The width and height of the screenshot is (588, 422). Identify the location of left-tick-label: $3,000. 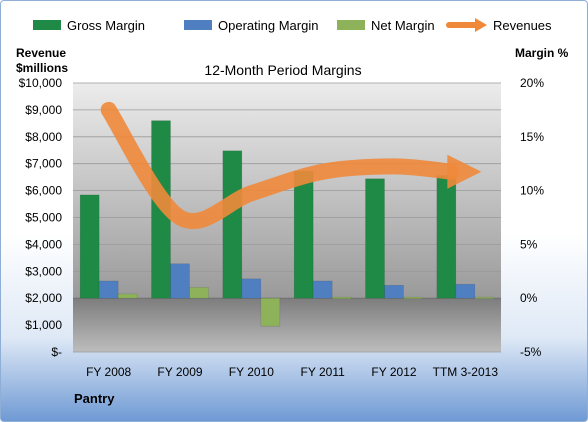
(43, 271).